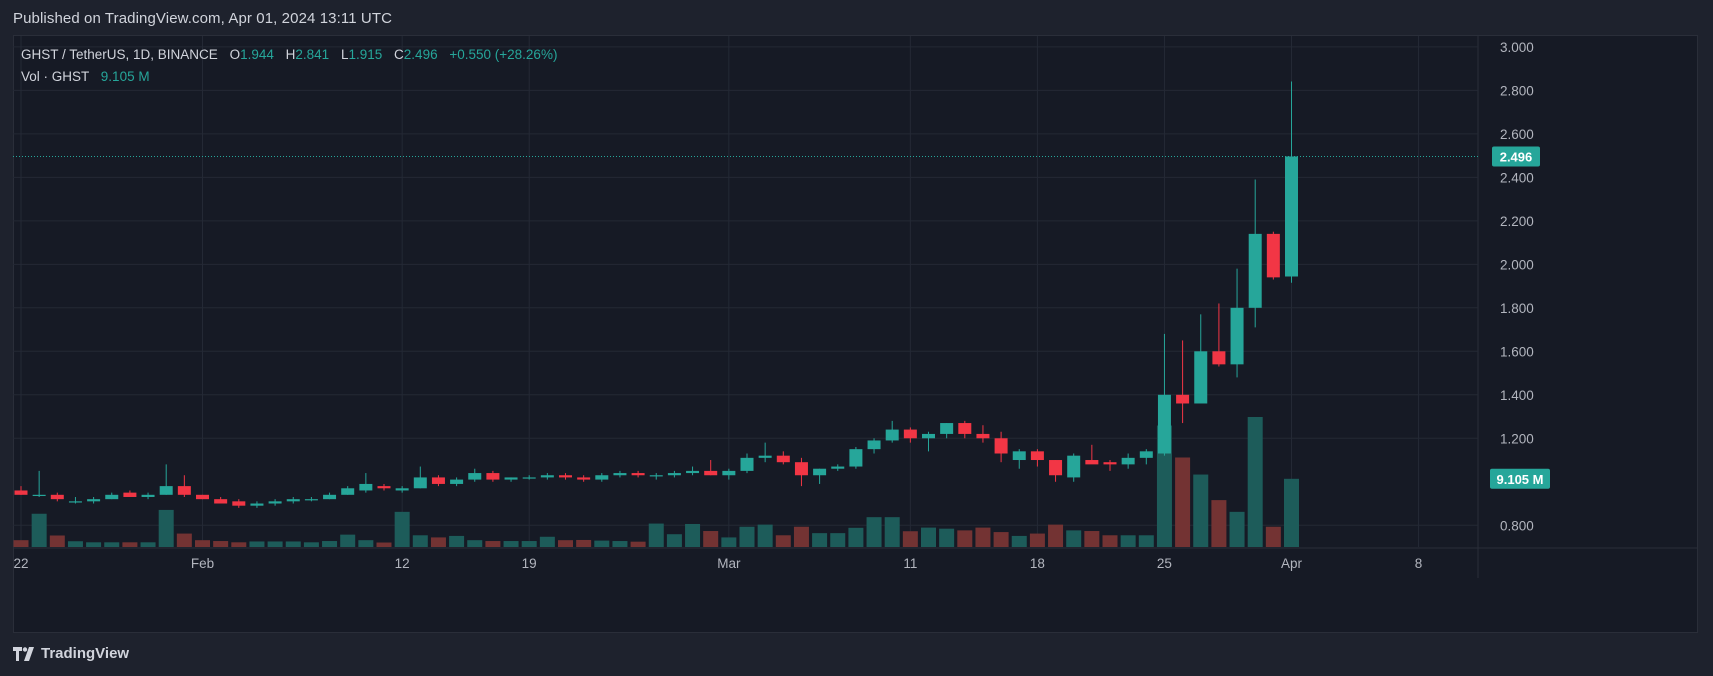 The width and height of the screenshot is (1713, 676). I want to click on axis-badges: 2.496 9.105 M, so click(1520, 317).